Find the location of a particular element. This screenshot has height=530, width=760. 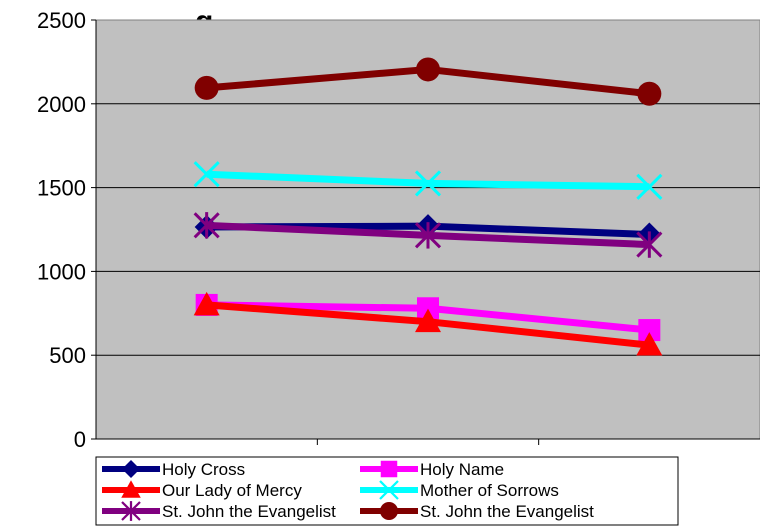

legend-item: Mother of Sorrows is located at coordinates (459, 490).